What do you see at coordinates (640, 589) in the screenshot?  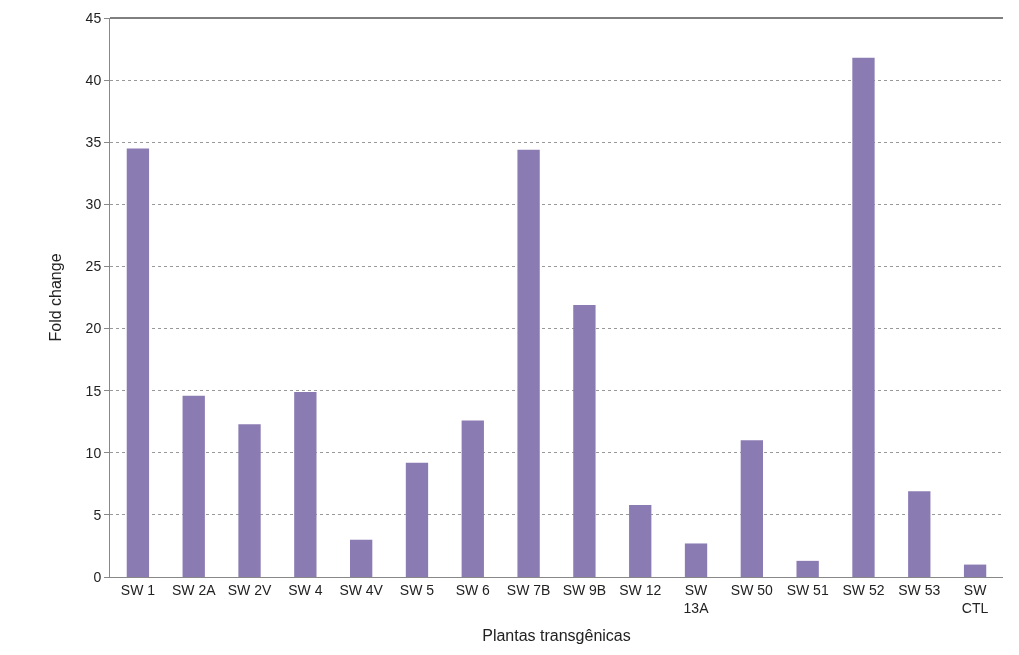 I see `x-tick-label: SW 12` at bounding box center [640, 589].